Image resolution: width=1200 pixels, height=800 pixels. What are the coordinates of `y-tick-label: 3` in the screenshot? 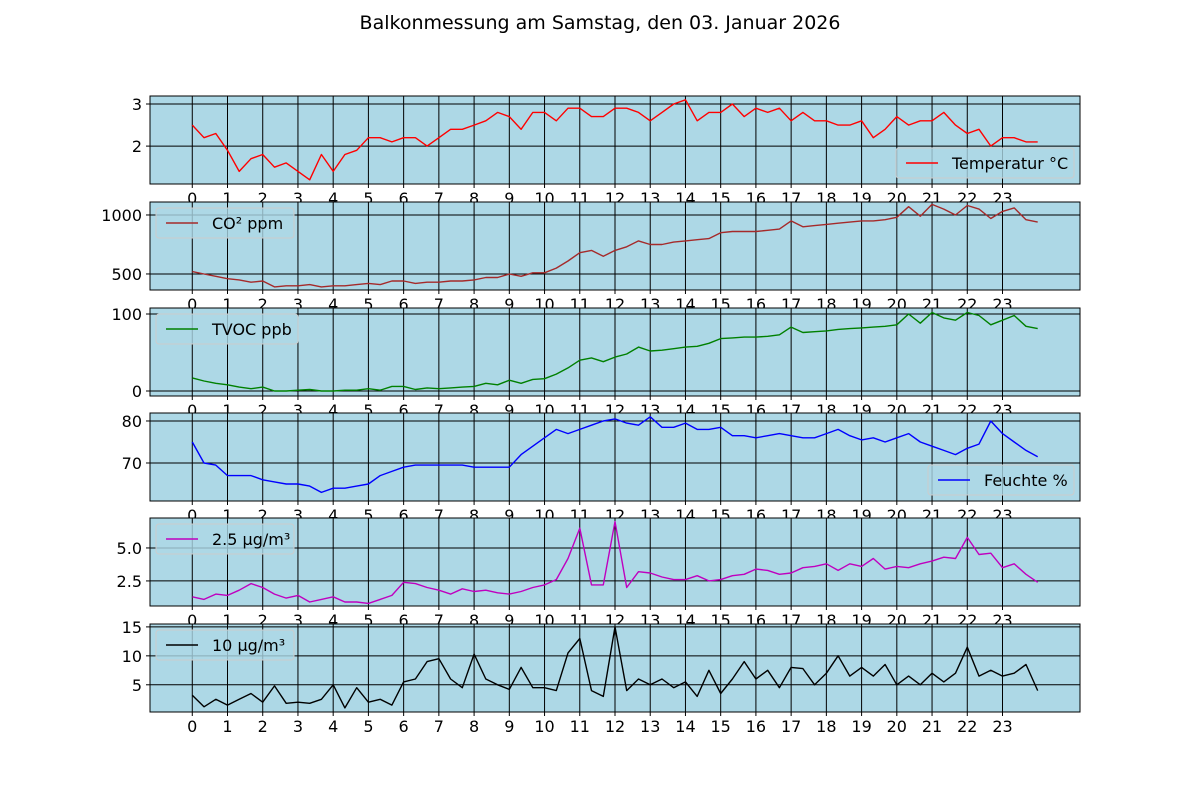 It's located at (137, 104).